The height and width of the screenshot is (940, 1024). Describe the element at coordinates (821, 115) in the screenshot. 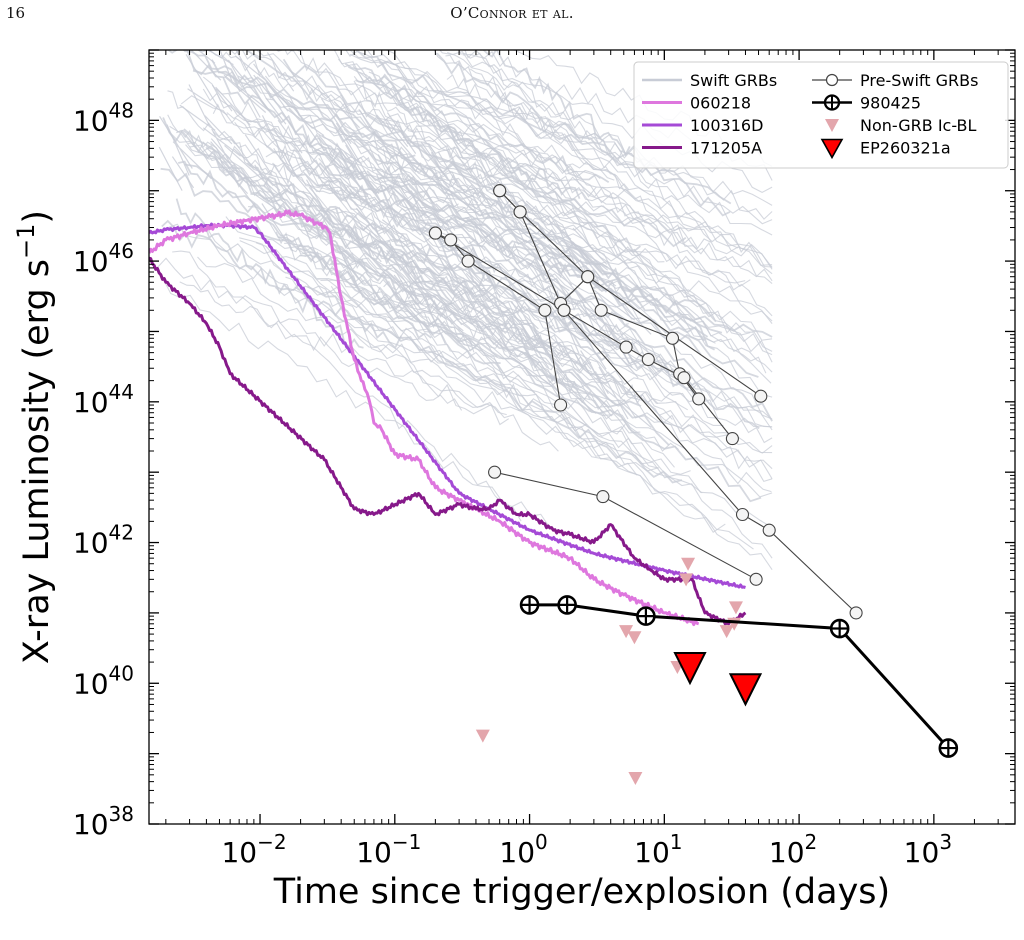

I see `legend-box` at that location.